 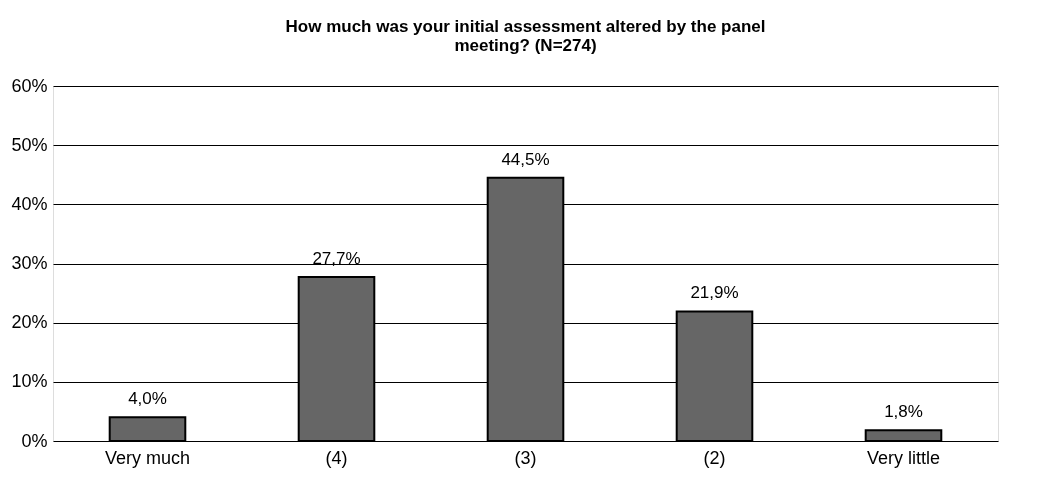 What do you see at coordinates (147, 457) in the screenshot?
I see `x-tick-label: Very much` at bounding box center [147, 457].